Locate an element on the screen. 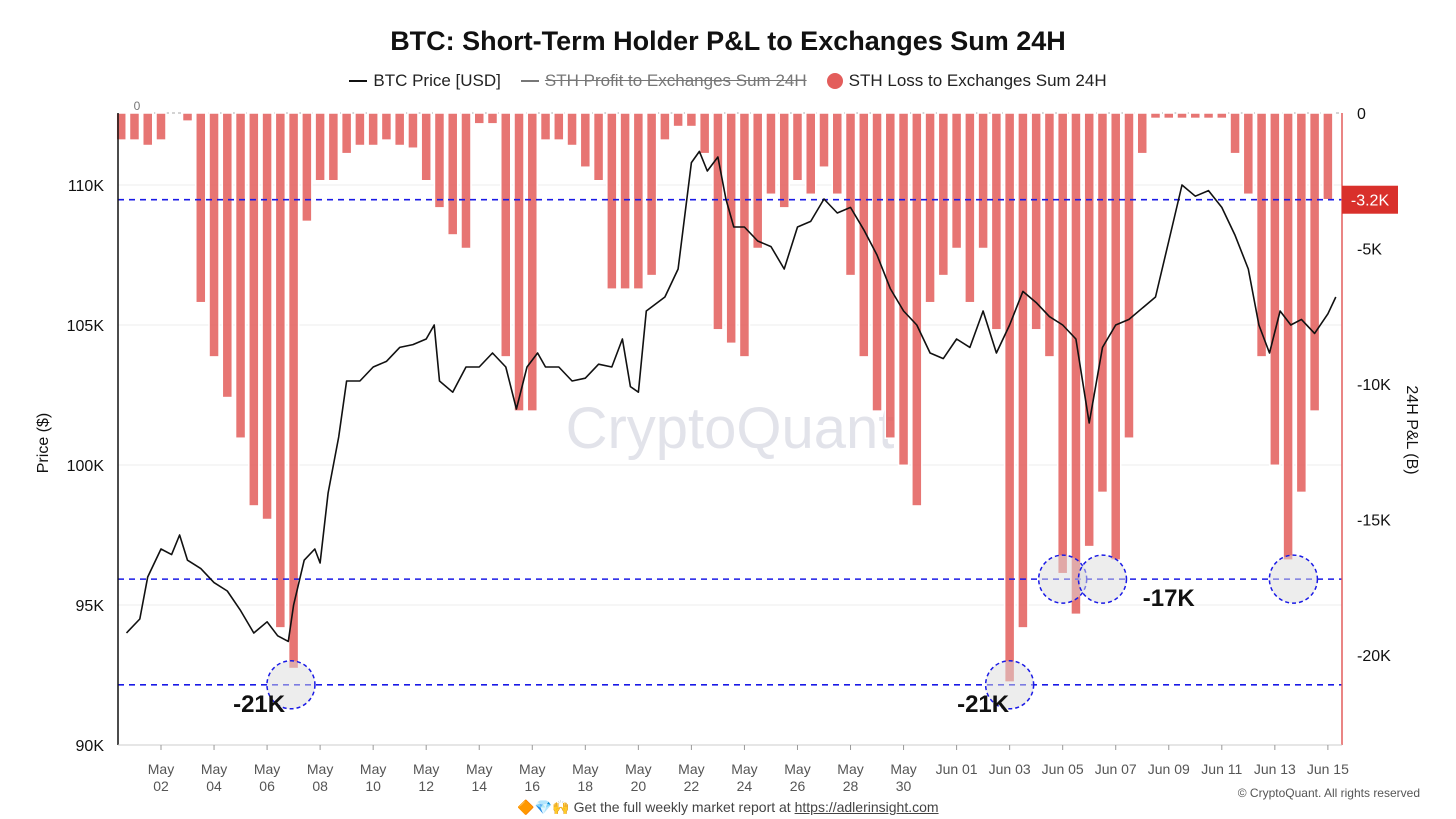 This screenshot has width=1456, height=819. emoji-icons: 🔶💎🙌 is located at coordinates (543, 807).